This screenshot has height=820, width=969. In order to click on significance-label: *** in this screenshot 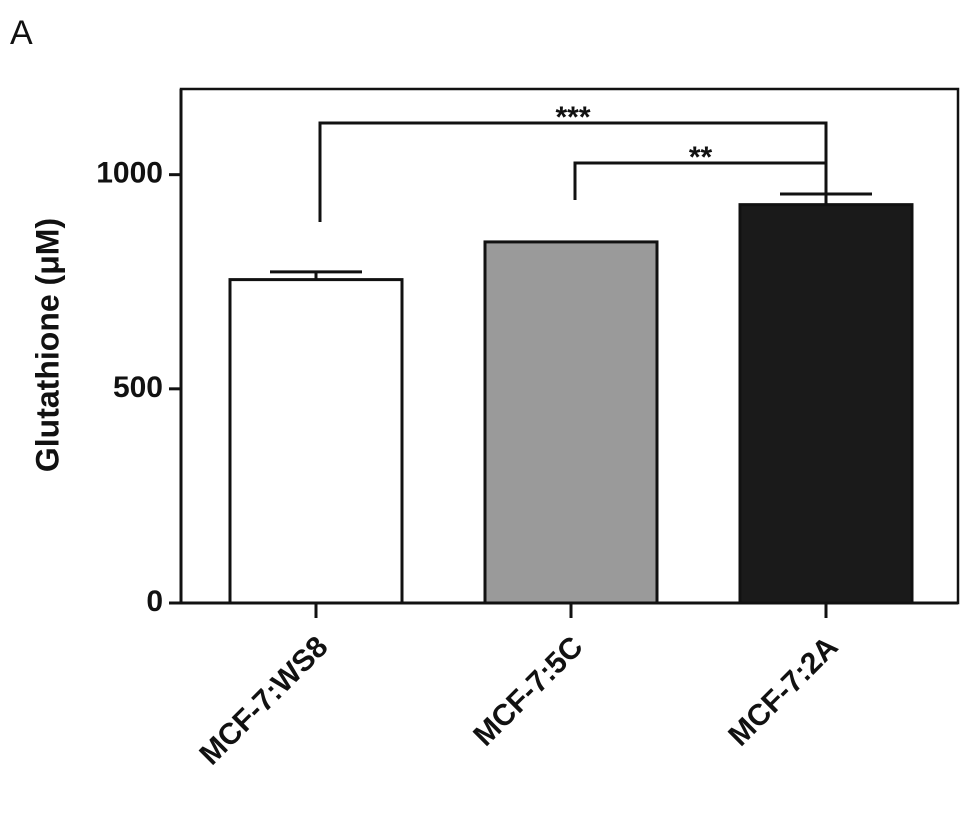, I will do `click(572, 117)`.